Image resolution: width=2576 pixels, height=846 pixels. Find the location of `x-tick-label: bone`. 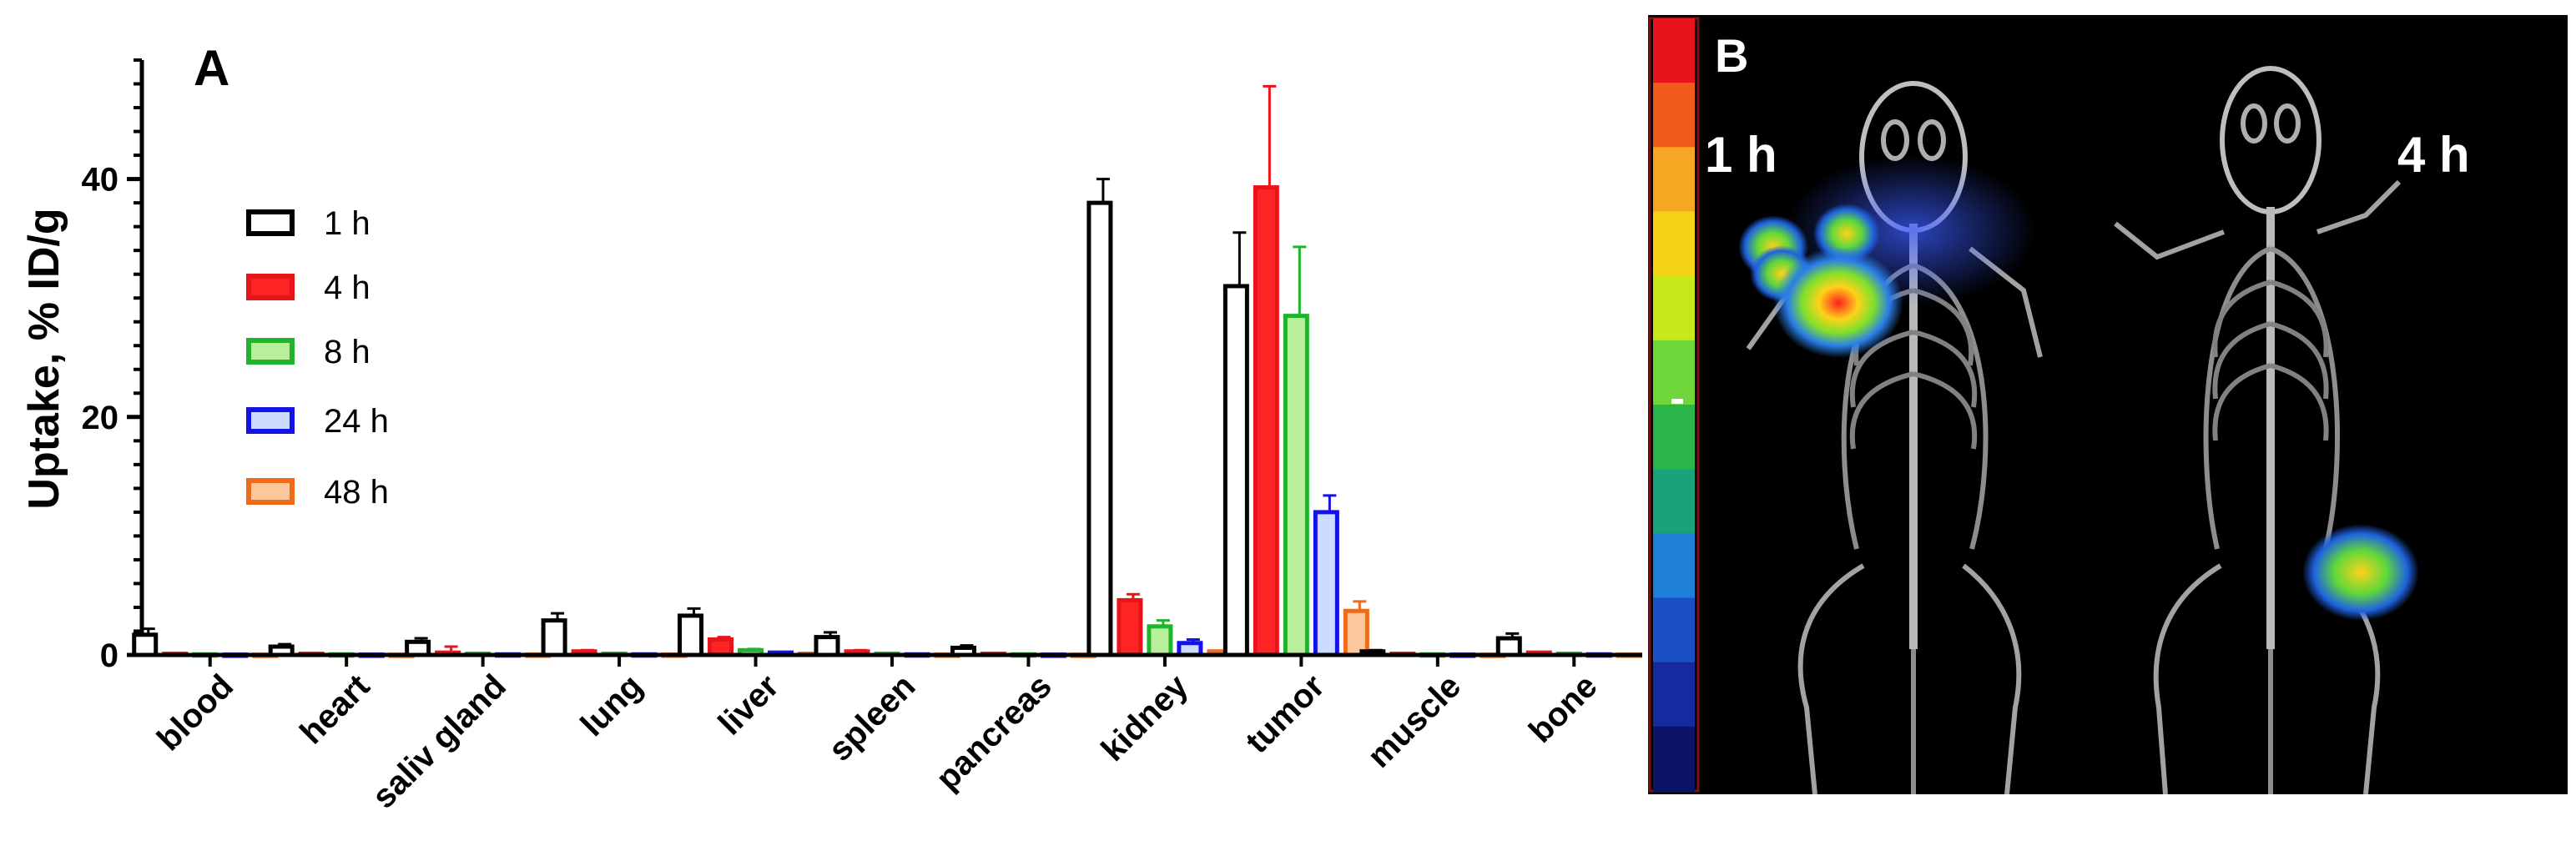

x-tick-label: bone is located at coordinates (1564, 708).